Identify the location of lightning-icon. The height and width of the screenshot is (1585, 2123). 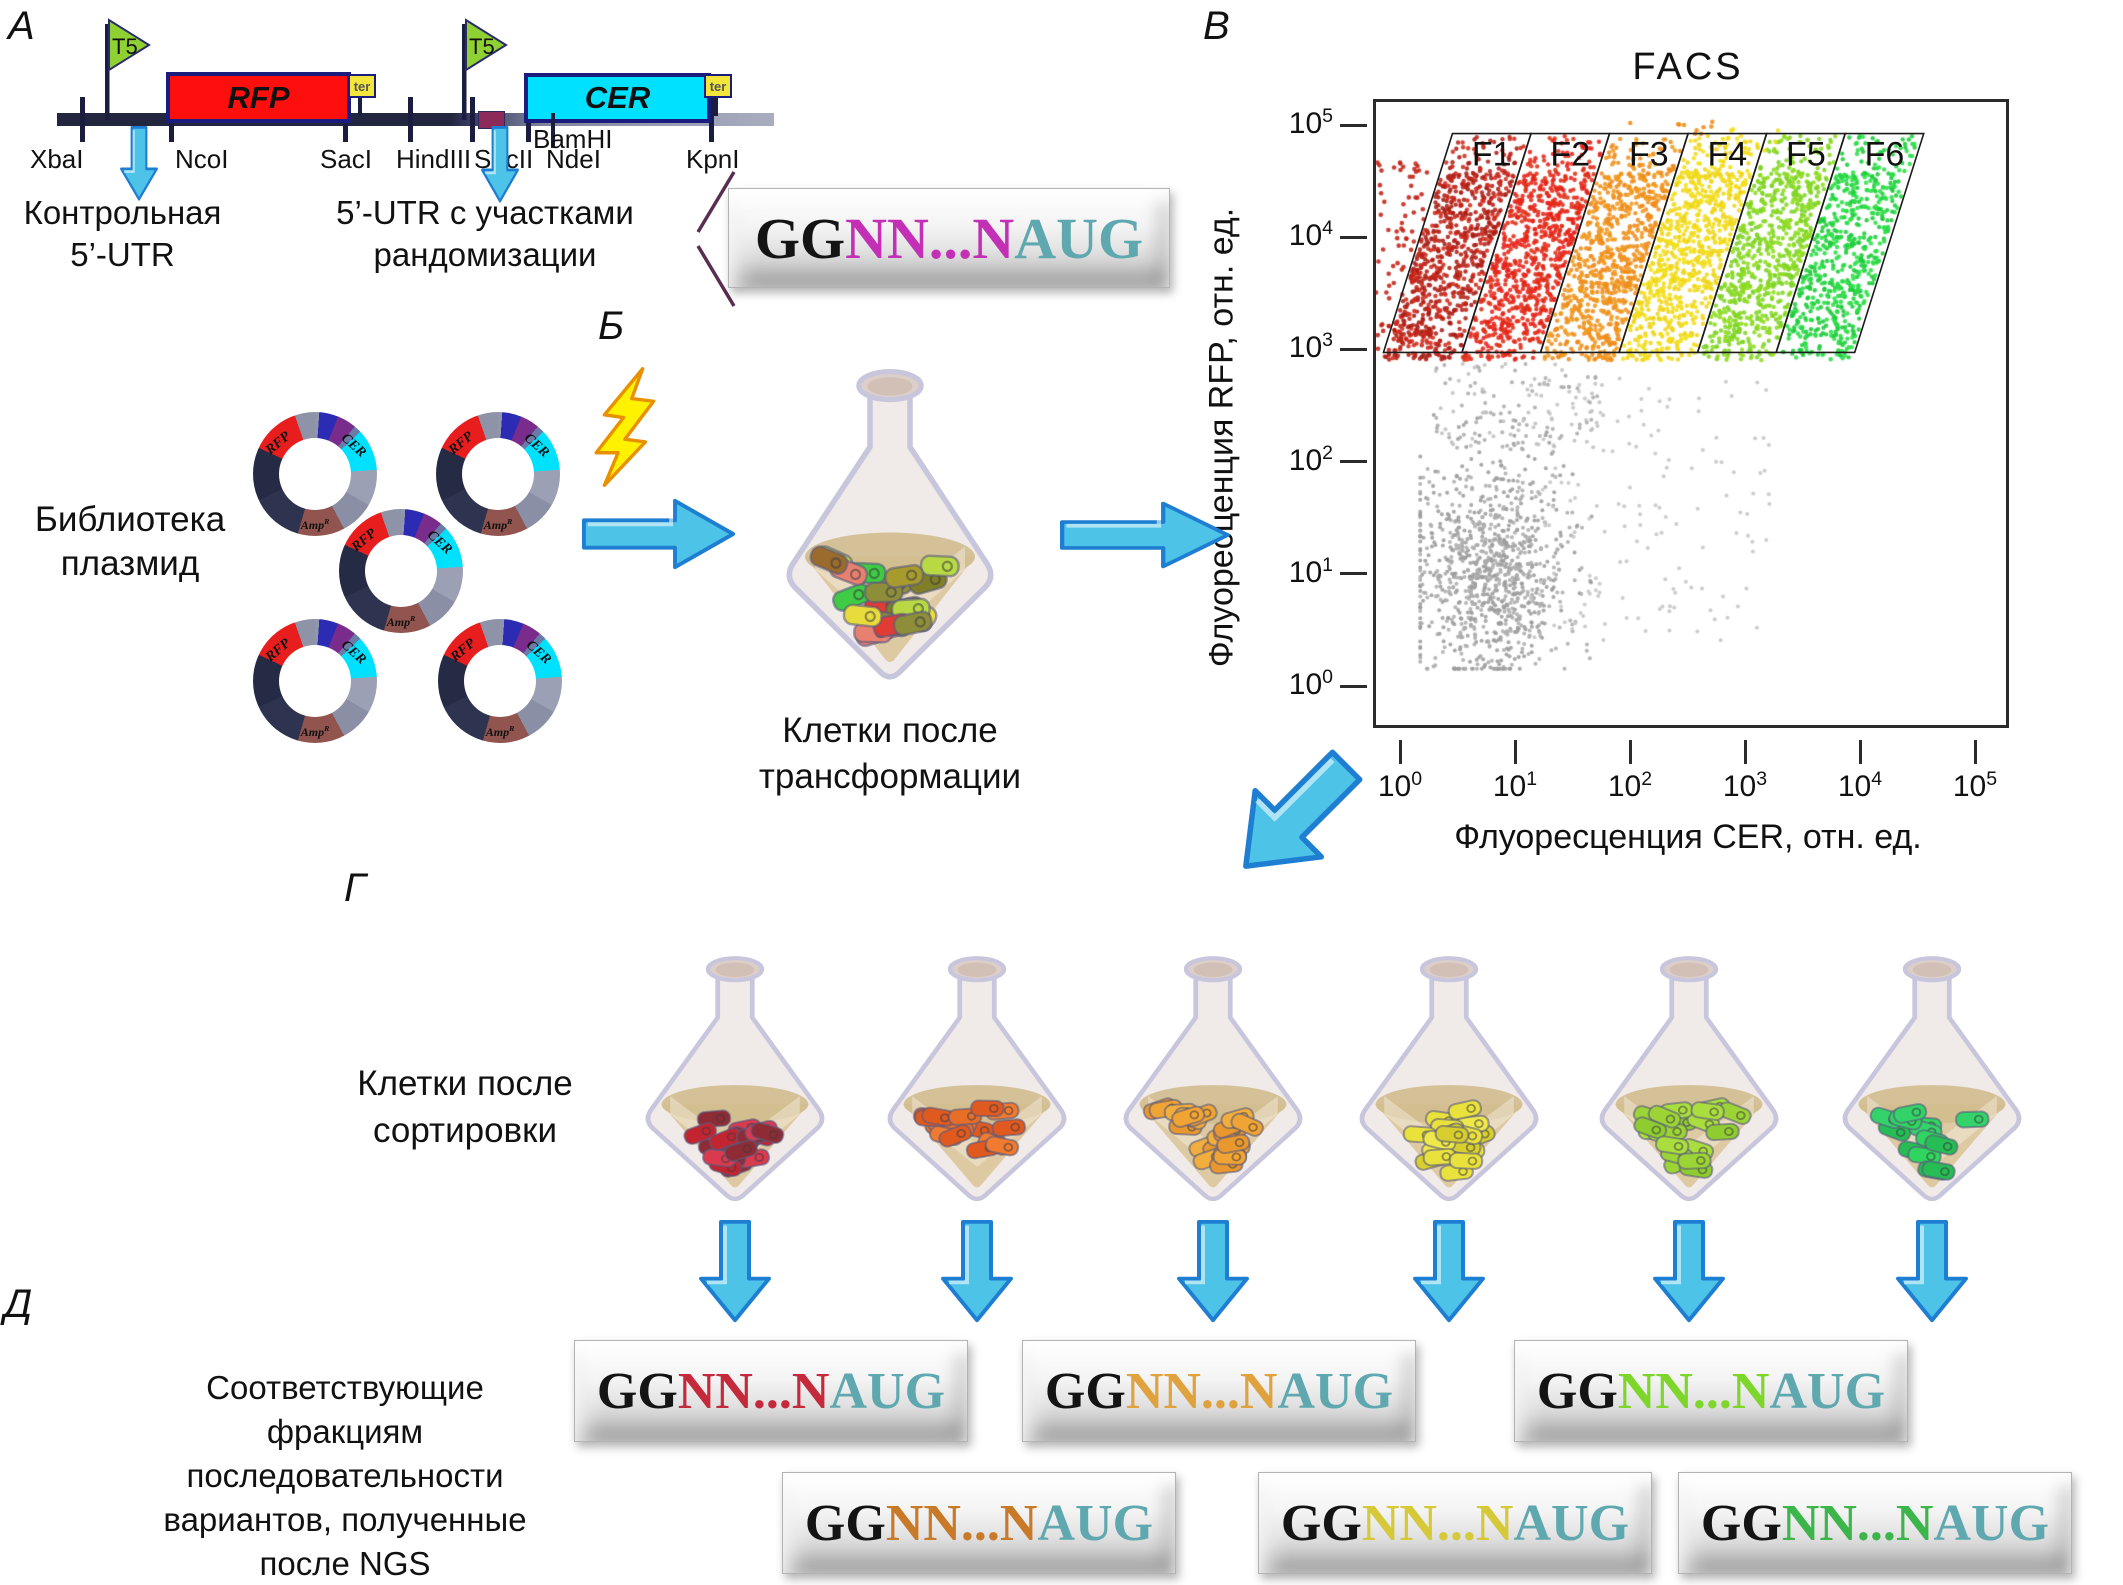
(625, 427).